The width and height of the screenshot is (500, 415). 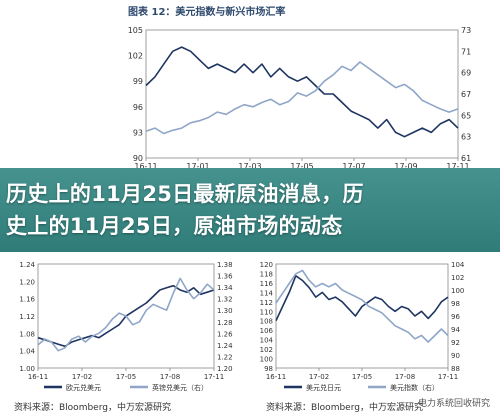 I want to click on y-left-tick-label: 110, so click(x=266, y=312).